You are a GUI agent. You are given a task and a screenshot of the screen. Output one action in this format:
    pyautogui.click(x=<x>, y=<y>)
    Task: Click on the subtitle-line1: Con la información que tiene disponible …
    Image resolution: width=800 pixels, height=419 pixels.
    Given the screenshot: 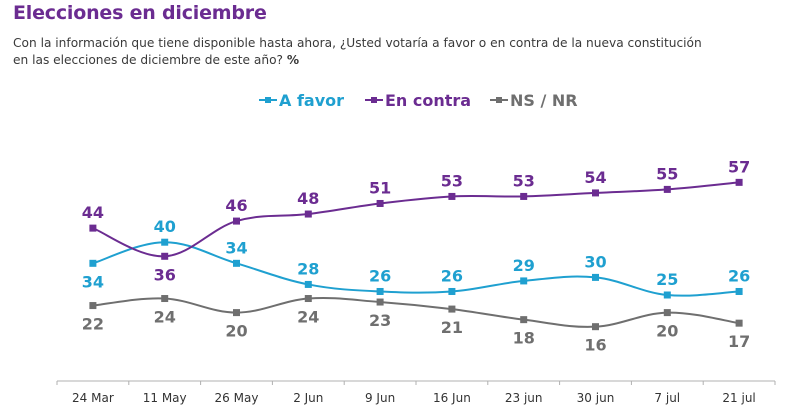 What is the action you would take?
    pyautogui.click(x=357, y=43)
    